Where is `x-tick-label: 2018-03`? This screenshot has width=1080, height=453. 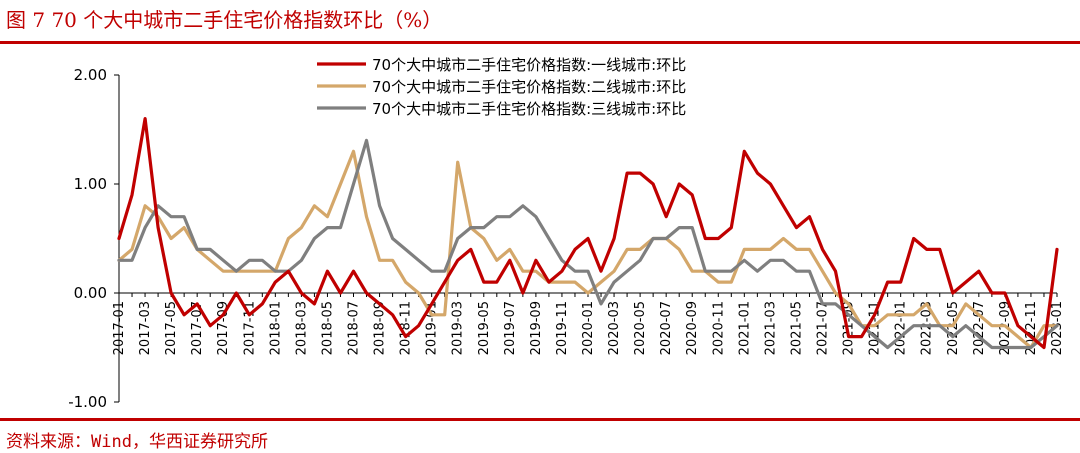
x-tick-label: 2018-03 is located at coordinates (301, 328).